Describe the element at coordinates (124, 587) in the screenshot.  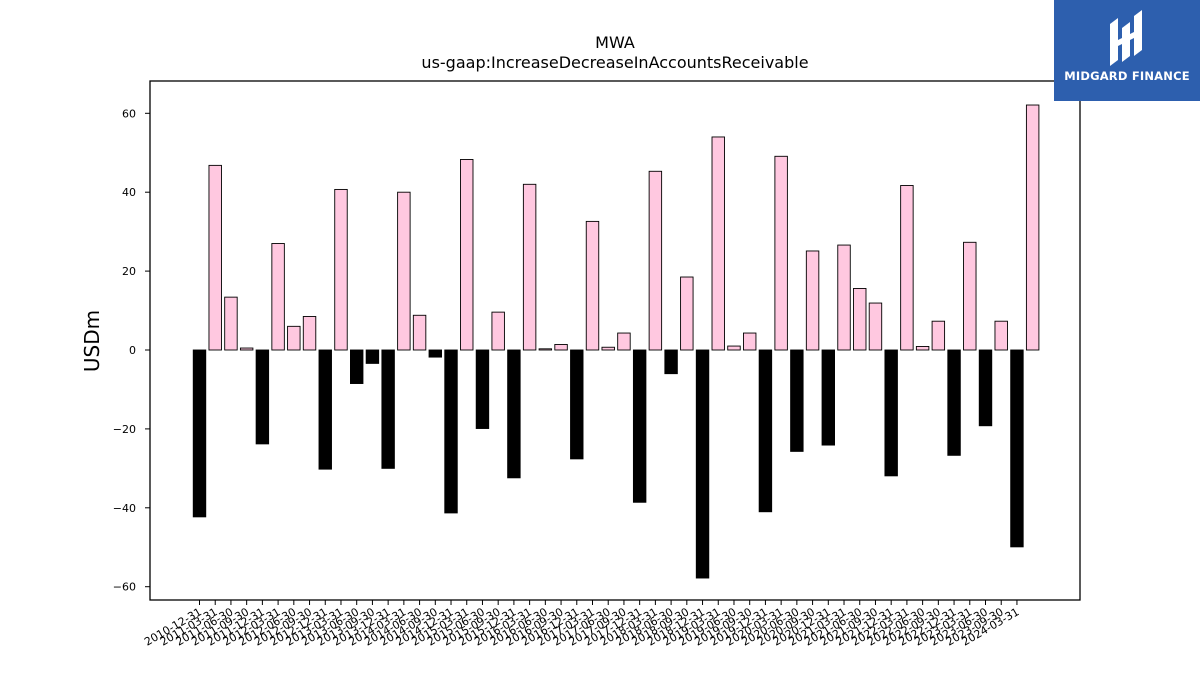
I see `y-tick-label: −60` at that location.